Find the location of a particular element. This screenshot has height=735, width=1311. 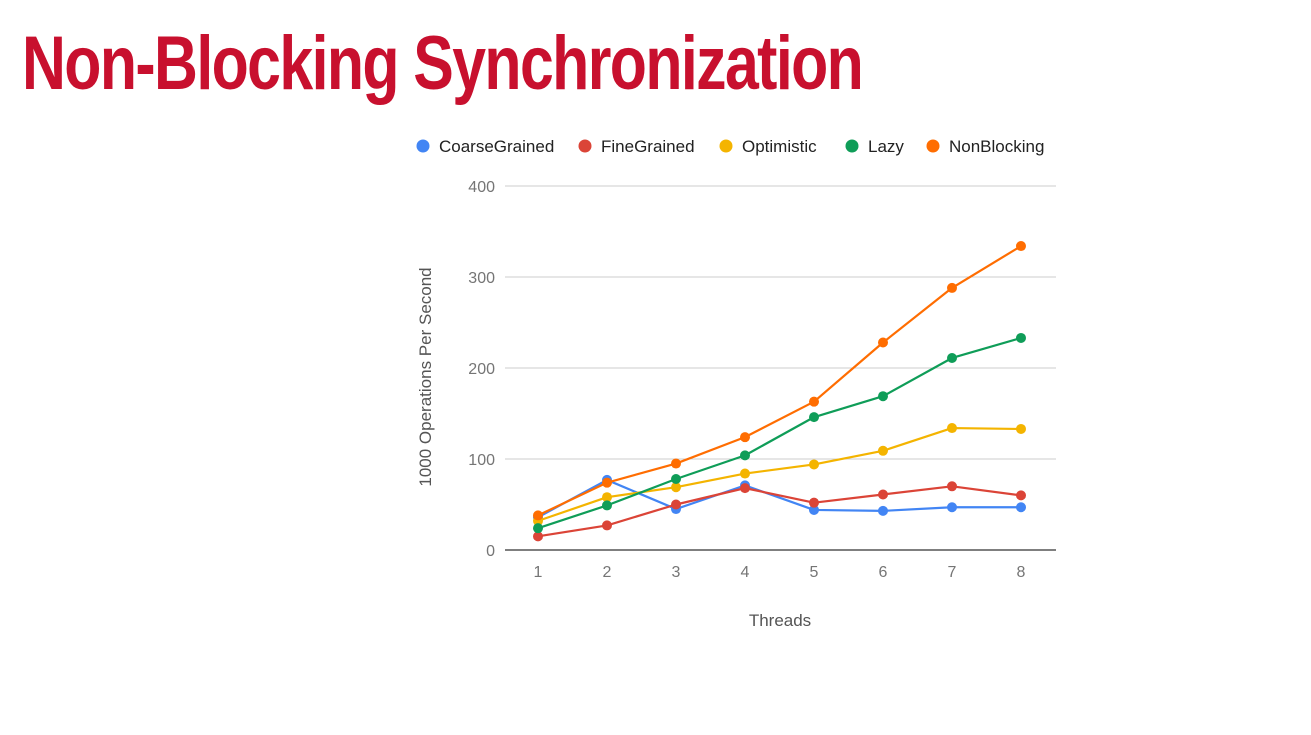

y-axis-title: 1000 Operations Per Second is located at coordinates (425, 376).